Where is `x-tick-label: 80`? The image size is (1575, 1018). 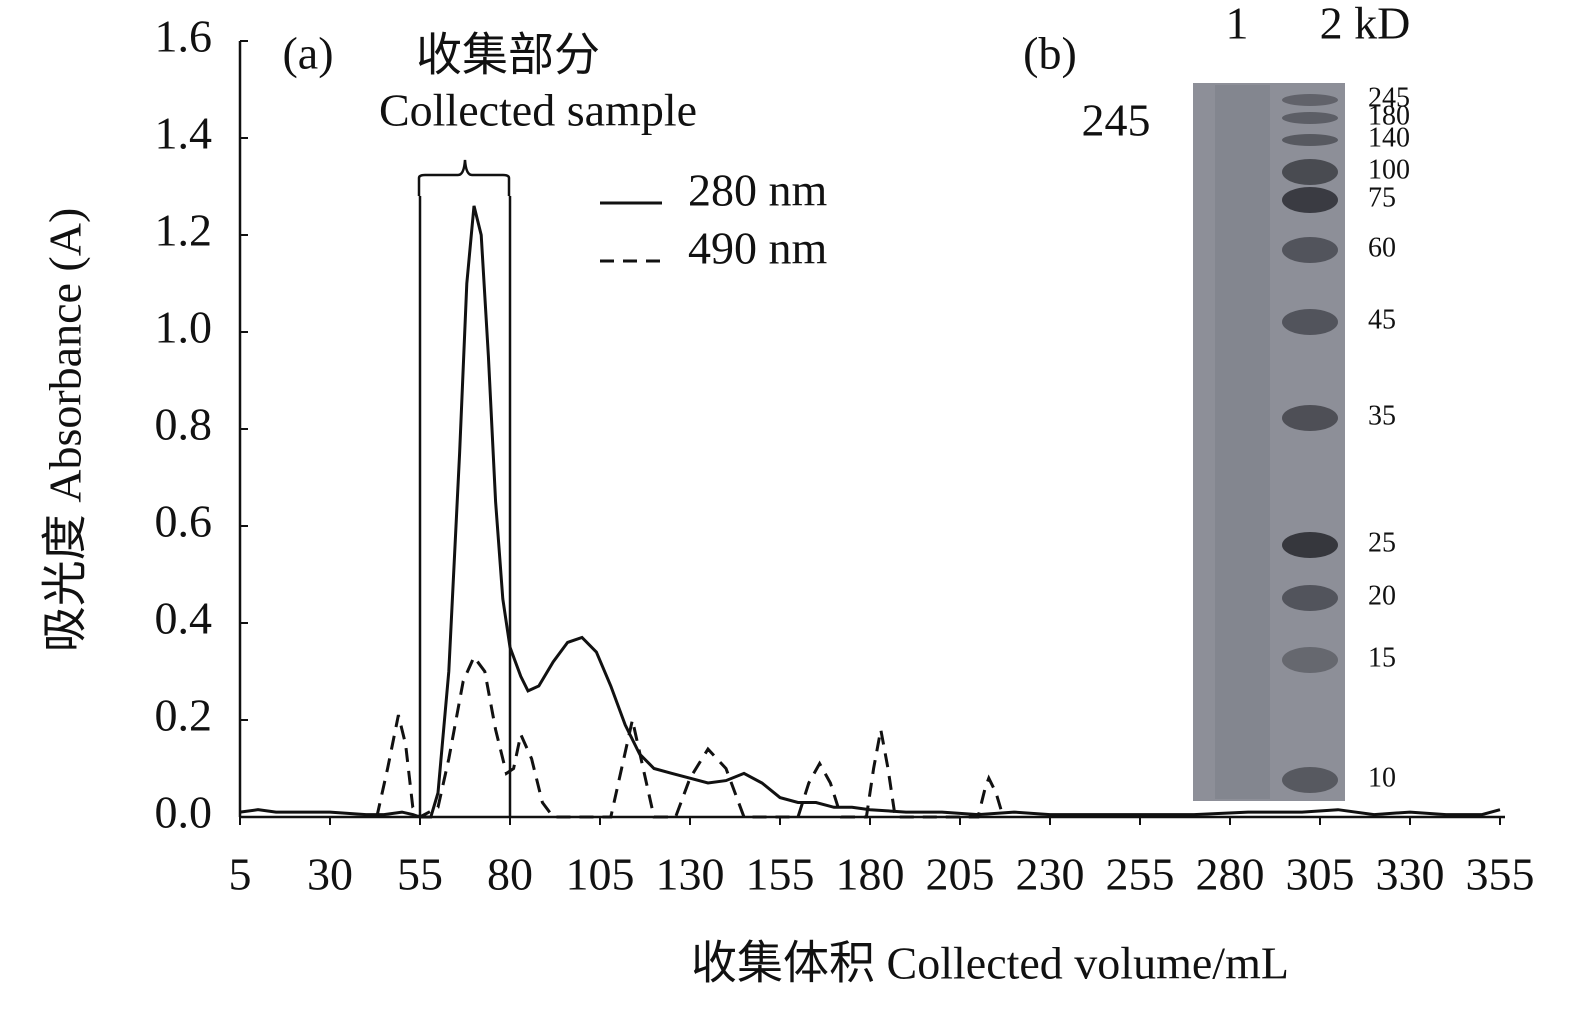
x-tick-label: 80 is located at coordinates (510, 874).